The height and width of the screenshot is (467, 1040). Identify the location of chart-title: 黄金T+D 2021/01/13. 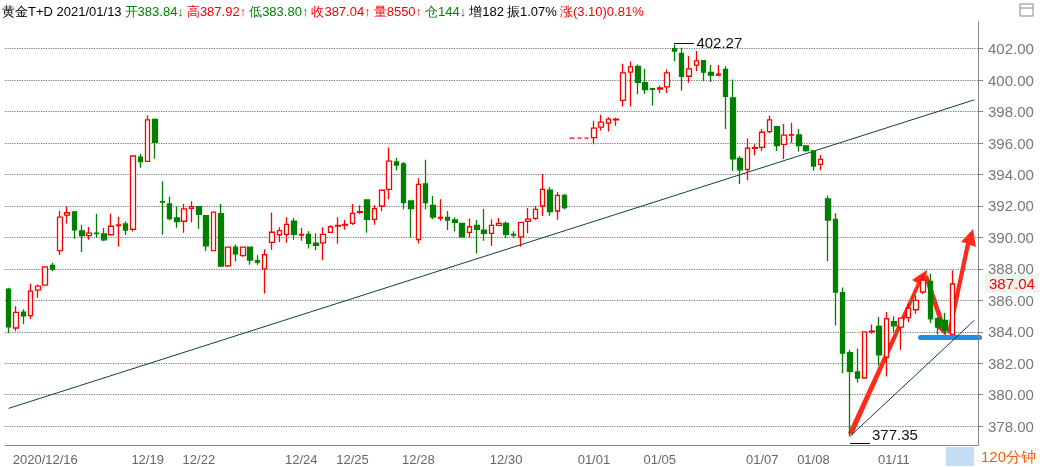
(62, 11).